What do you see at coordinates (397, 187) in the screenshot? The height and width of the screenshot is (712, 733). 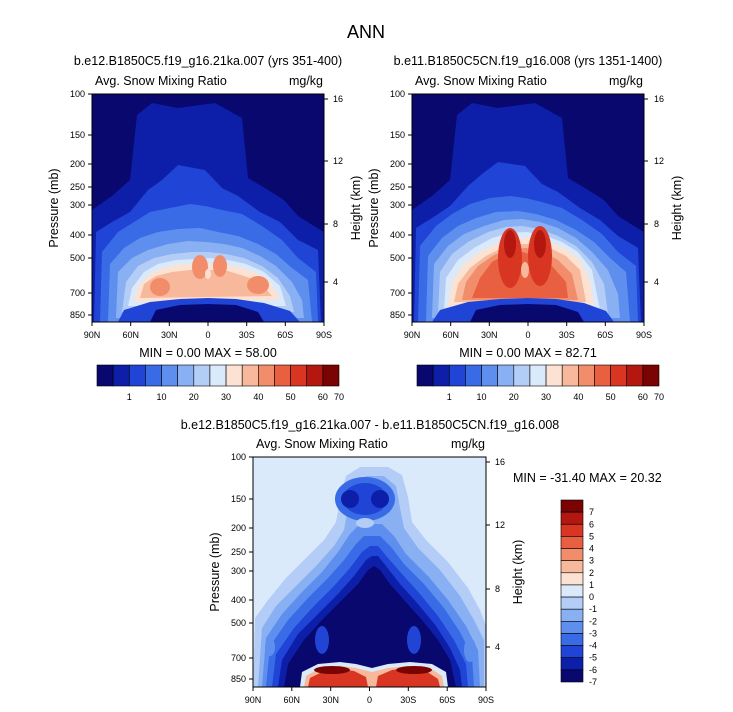 I see `panel-2-y-tick: 250` at bounding box center [397, 187].